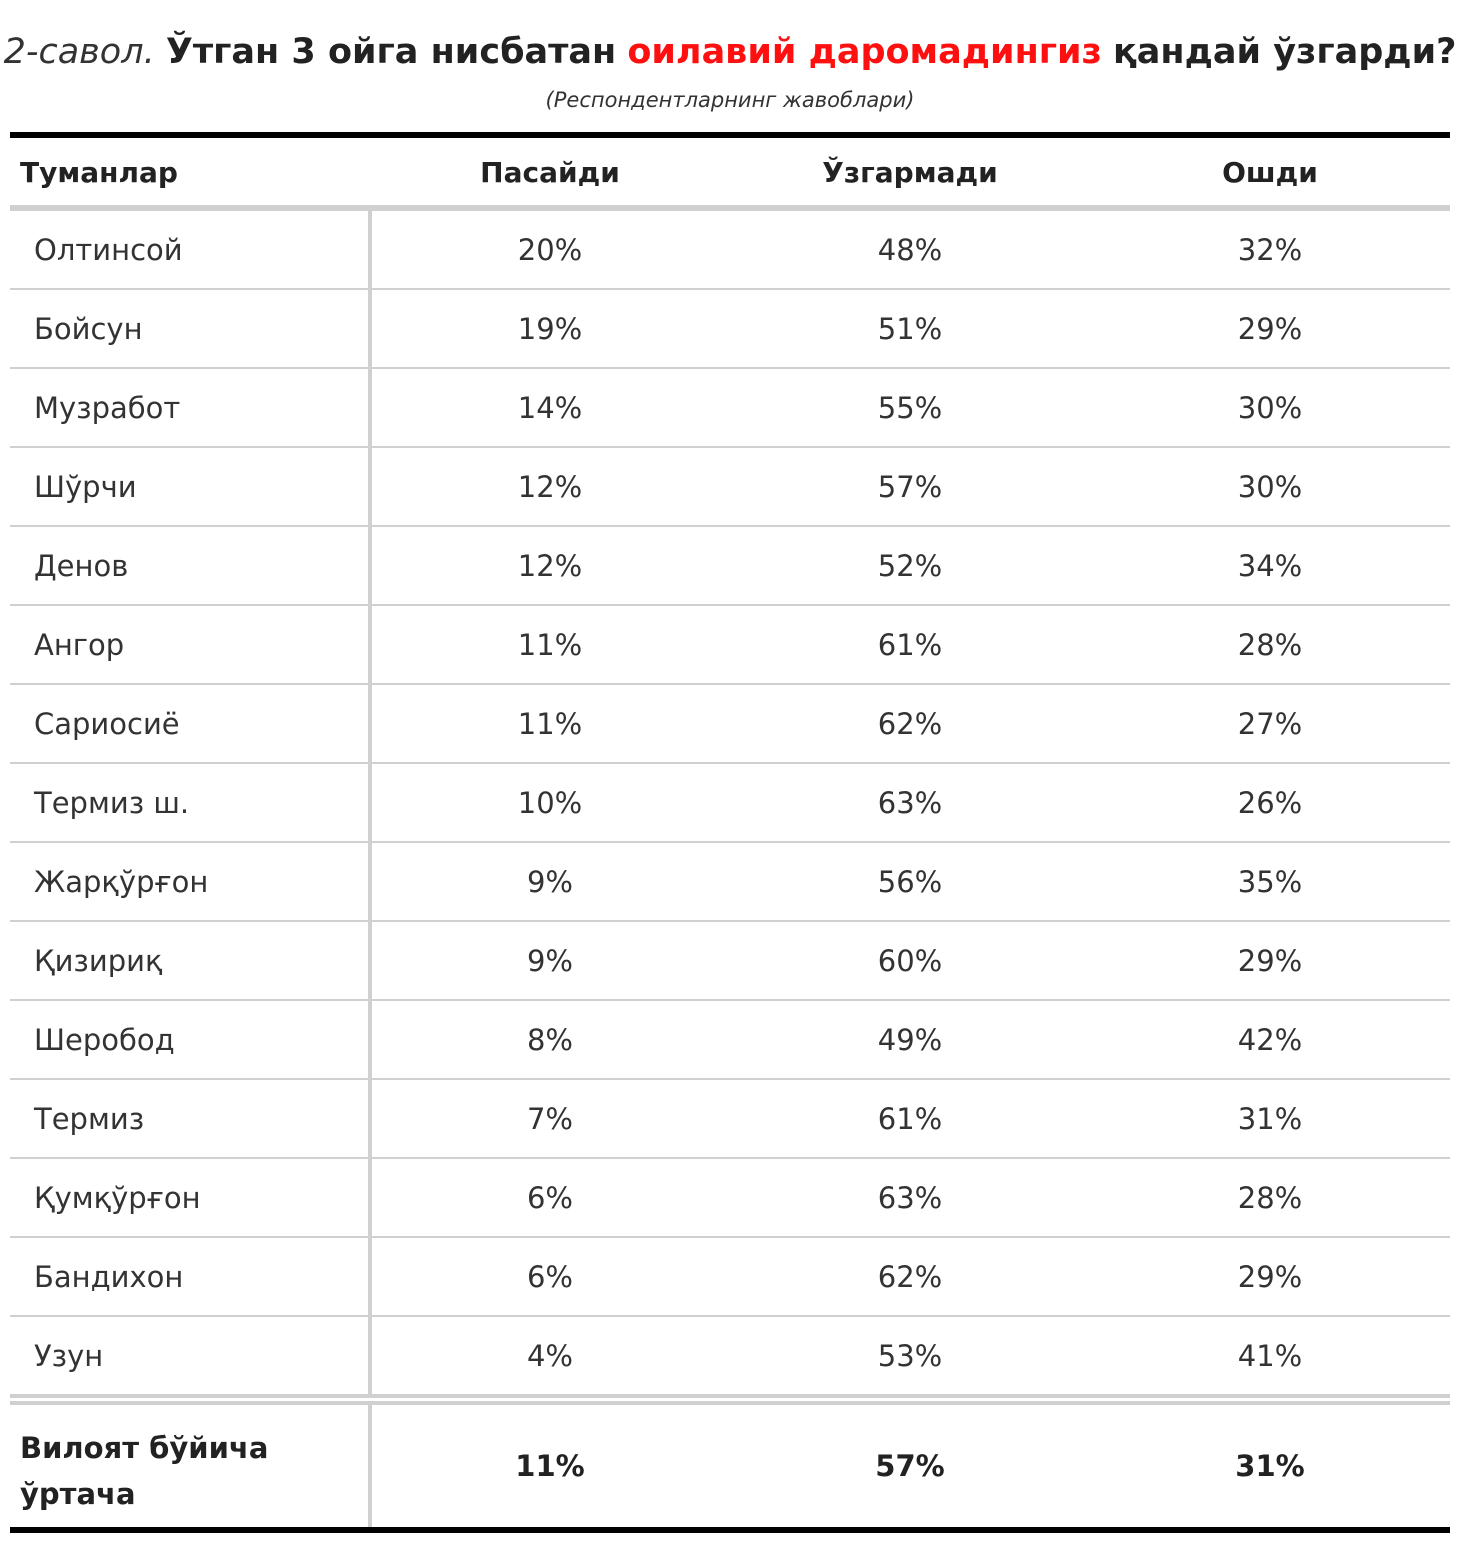 The image size is (1460, 1544). Describe the element at coordinates (730, 1356) in the screenshot. I see `table-row: Узун 4% 53% 41%` at that location.